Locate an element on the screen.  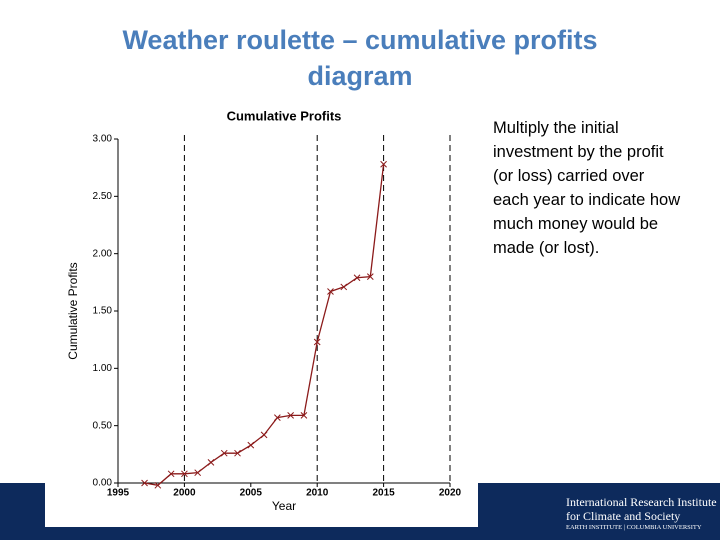
x-tick-label: 2010 is located at coordinates (317, 493).